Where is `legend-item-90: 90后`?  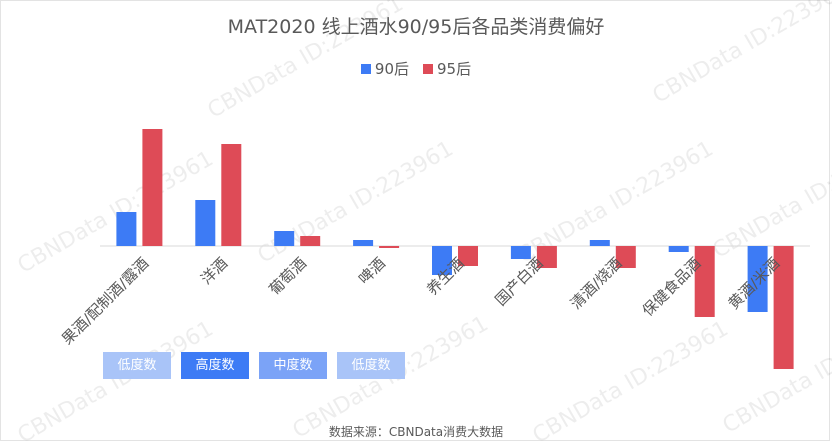 legend-item-90: 90后 is located at coordinates (384, 68).